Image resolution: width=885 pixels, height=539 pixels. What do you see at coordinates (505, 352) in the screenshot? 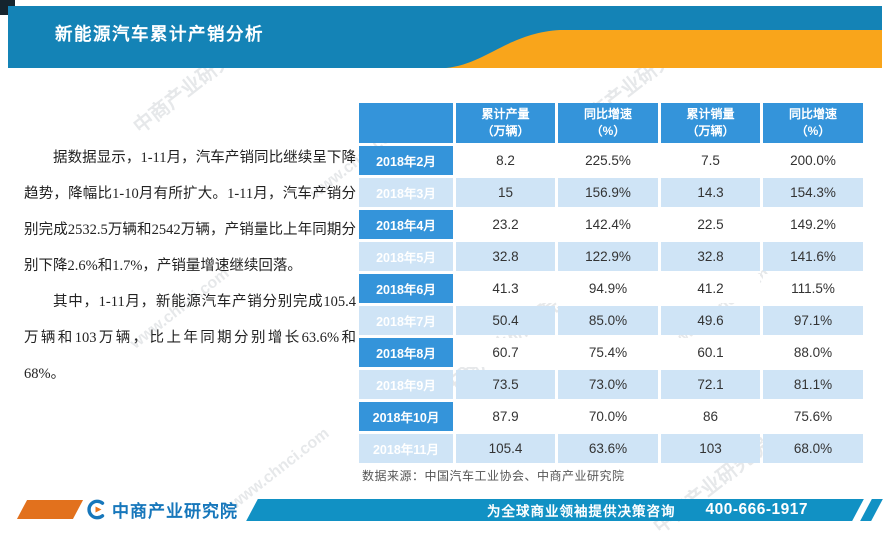
I see `cell-production: 60.7` at bounding box center [505, 352].